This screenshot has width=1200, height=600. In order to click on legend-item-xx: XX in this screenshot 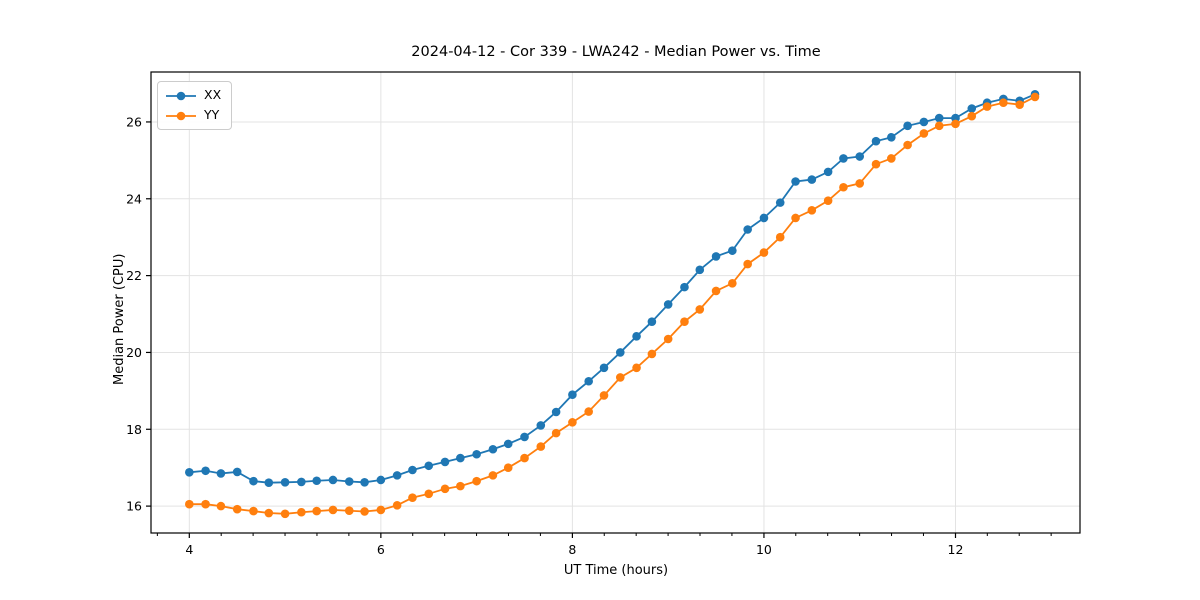, I will do `click(193, 95)`.